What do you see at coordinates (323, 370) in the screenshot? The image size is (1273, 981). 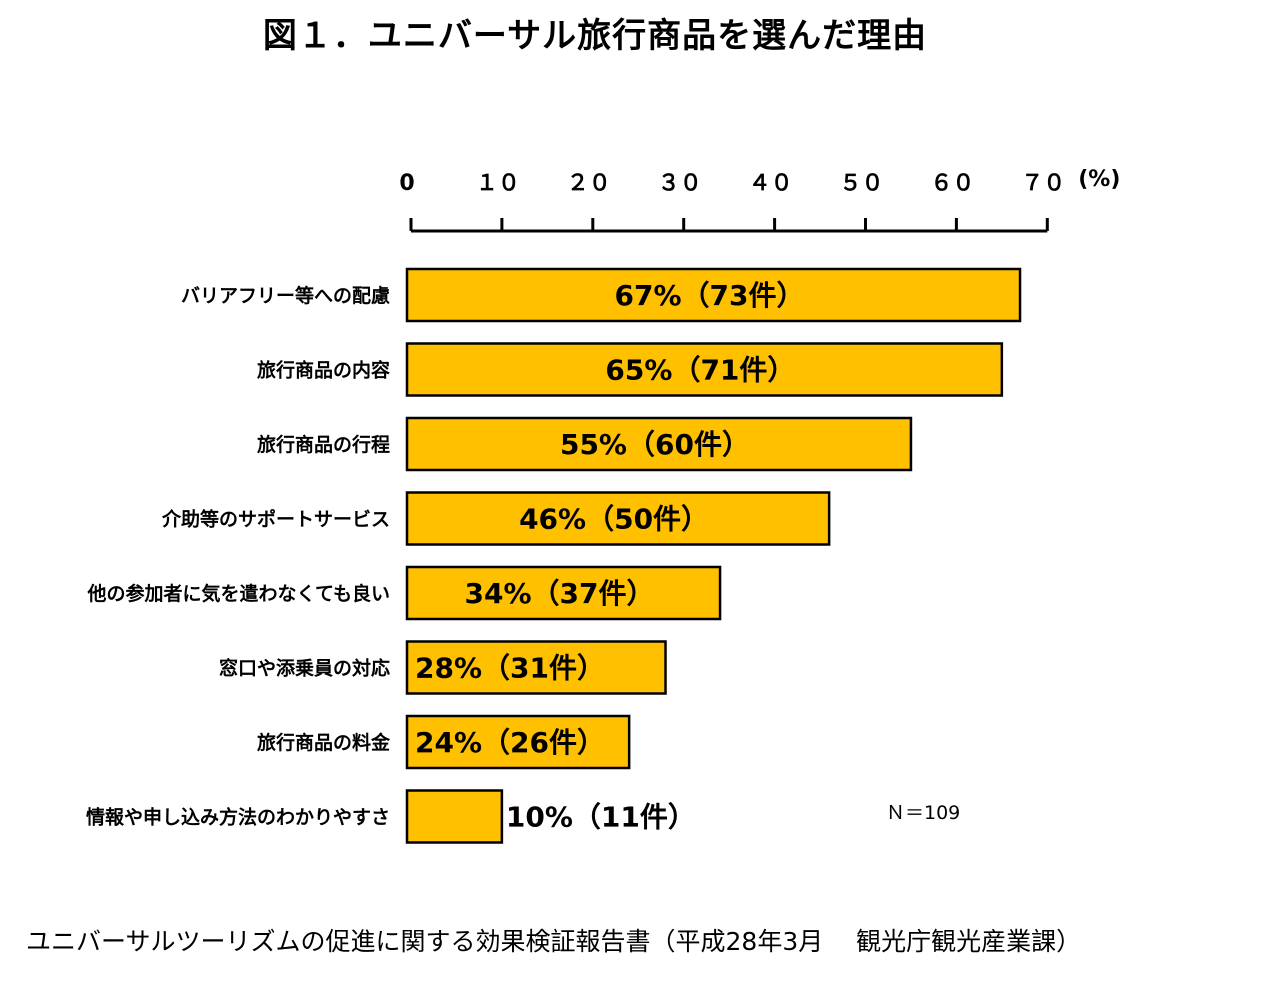 I see `category-label: 旅行商品の内容` at bounding box center [323, 370].